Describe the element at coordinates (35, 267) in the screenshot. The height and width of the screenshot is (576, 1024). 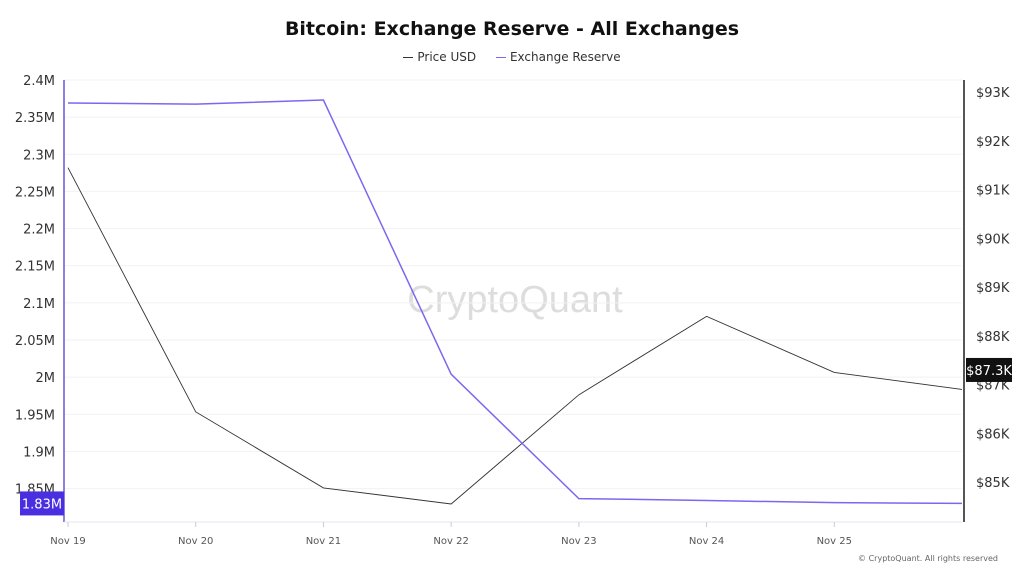
I see `left-tick-label: 2.15M` at that location.